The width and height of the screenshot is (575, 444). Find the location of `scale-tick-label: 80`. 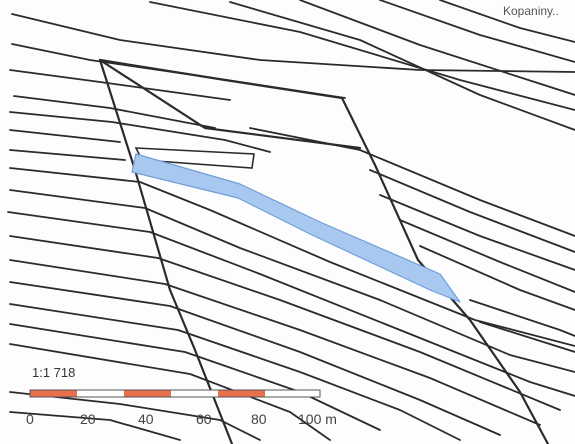

scale-tick-label: 80 is located at coordinates (259, 419).